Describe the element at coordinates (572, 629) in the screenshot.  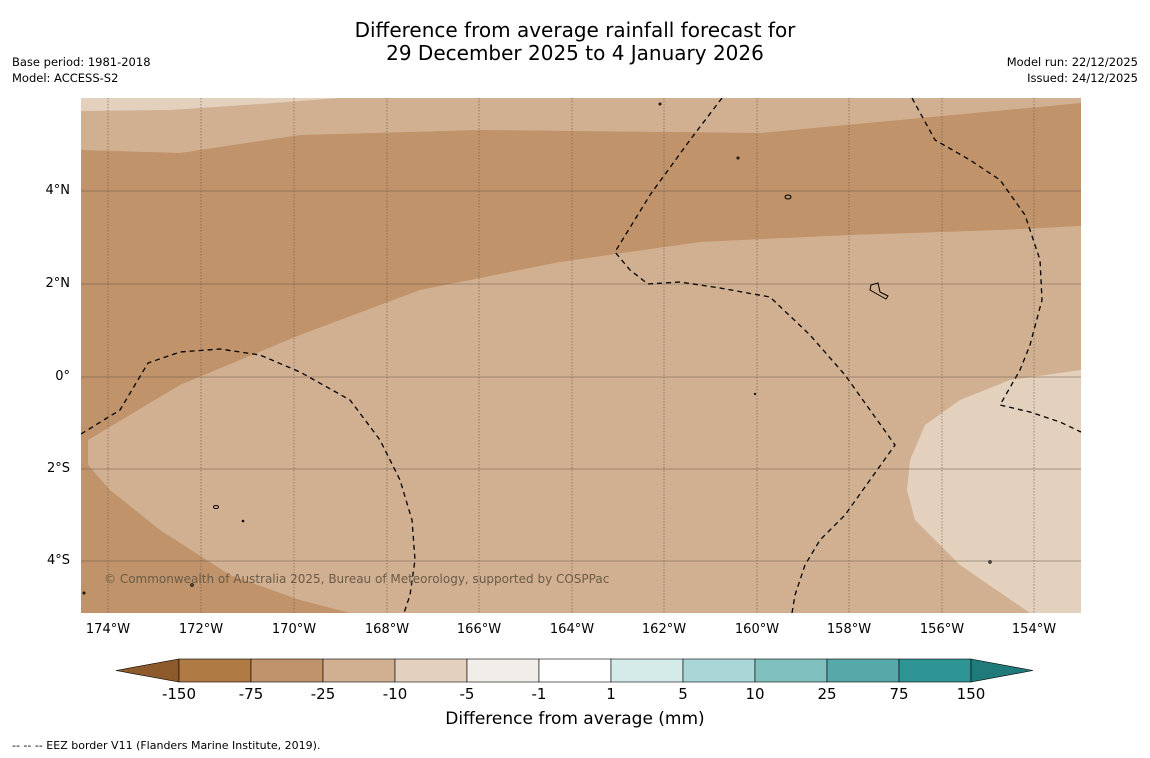
I see `lon-label-164w: 164°W` at that location.